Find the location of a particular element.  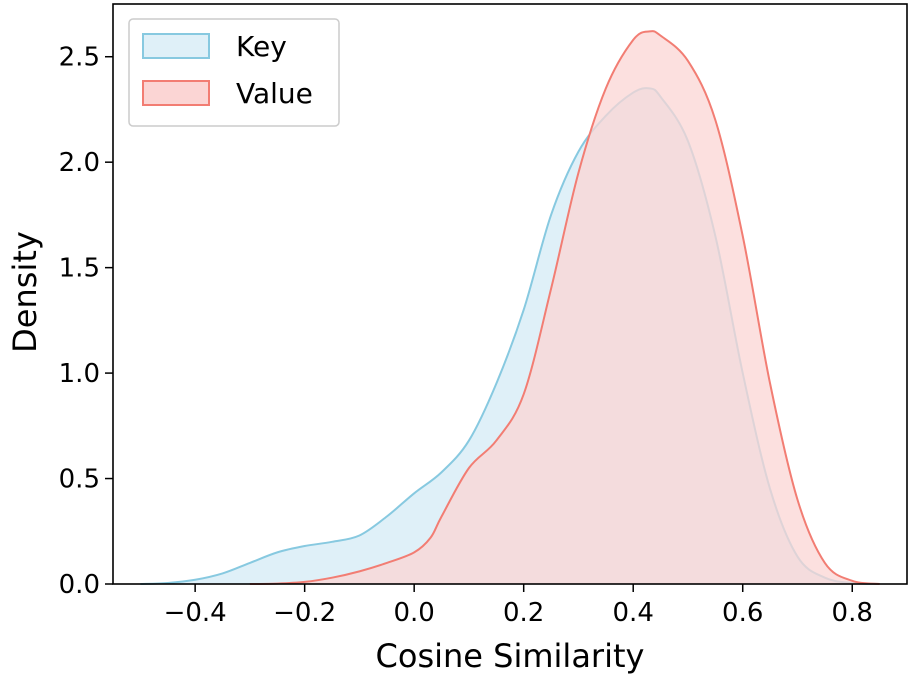

y-tick-label: 0.5 is located at coordinates (79, 480).